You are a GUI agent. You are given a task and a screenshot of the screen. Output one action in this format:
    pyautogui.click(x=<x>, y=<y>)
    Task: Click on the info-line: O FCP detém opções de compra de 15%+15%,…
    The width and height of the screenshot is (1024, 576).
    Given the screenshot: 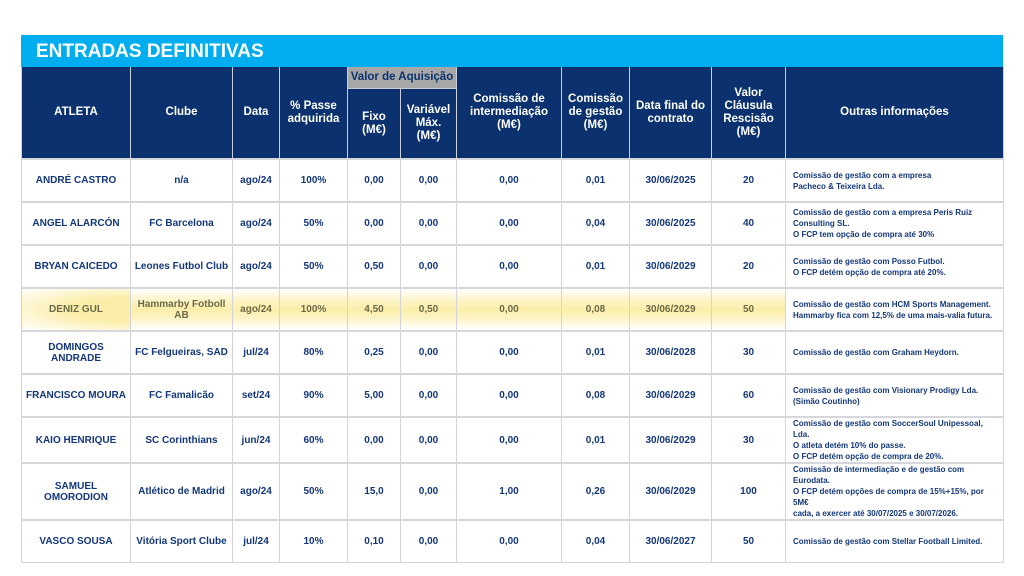 What is the action you would take?
    pyautogui.click(x=888, y=497)
    